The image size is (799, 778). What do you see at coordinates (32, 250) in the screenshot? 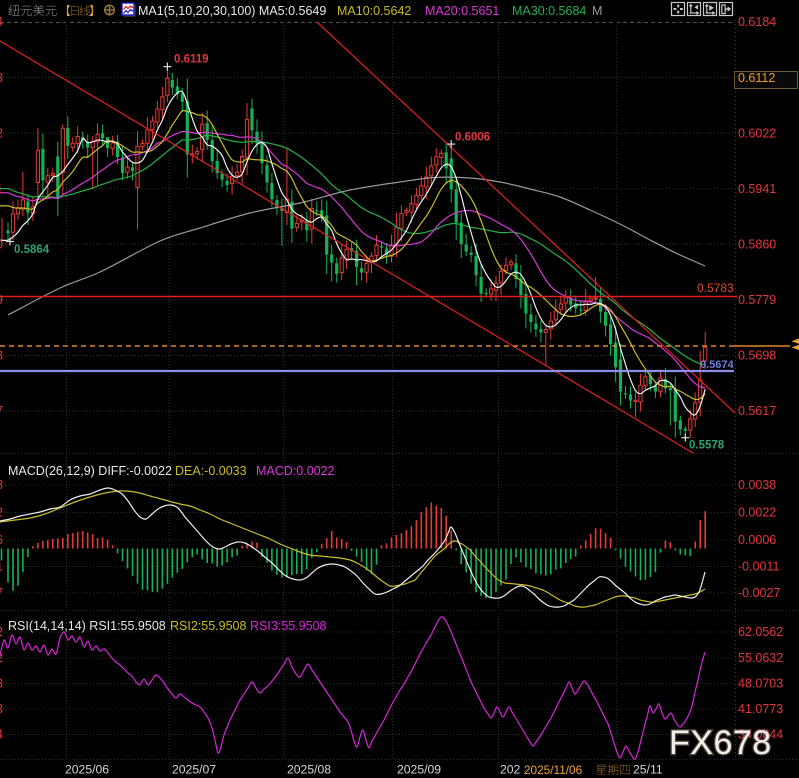
I see `svg-text: 0.5864` at bounding box center [32, 250].